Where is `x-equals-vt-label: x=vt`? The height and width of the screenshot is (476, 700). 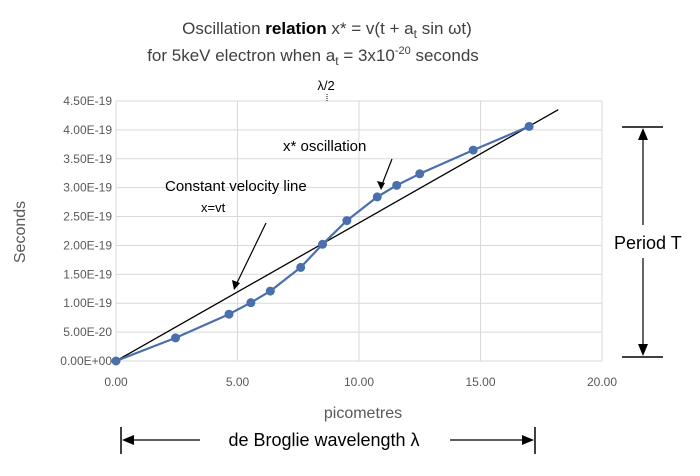
x-equals-vt-label: x=vt is located at coordinates (213, 207).